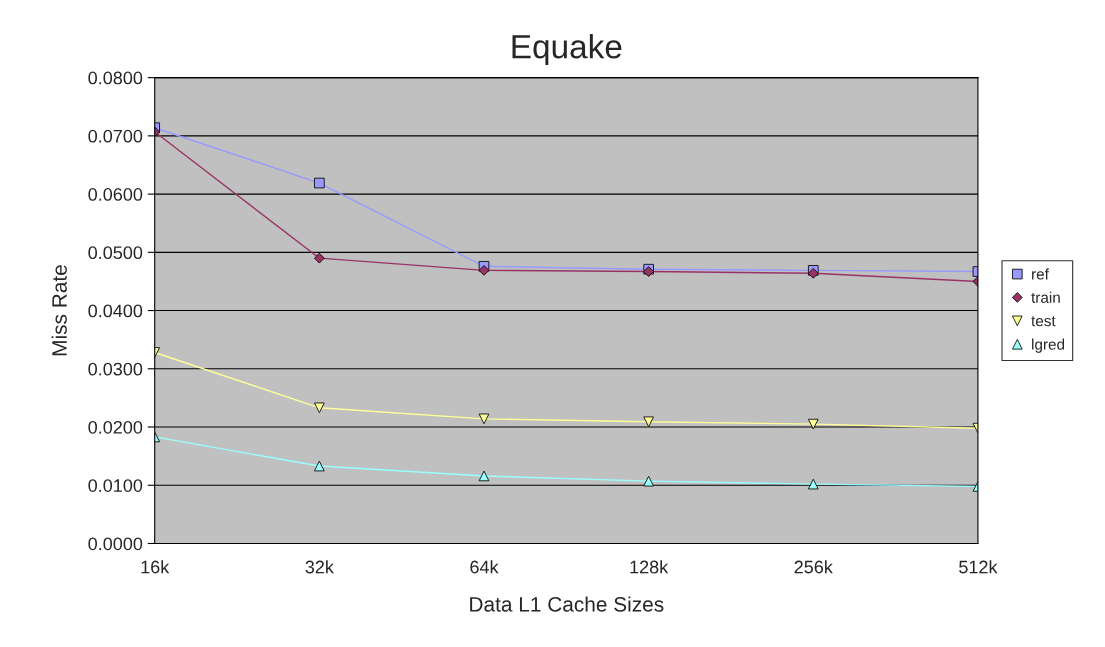 Image resolution: width=1105 pixels, height=647 pixels. Describe the element at coordinates (813, 567) in the screenshot. I see `x-tick-label: 256k` at that location.